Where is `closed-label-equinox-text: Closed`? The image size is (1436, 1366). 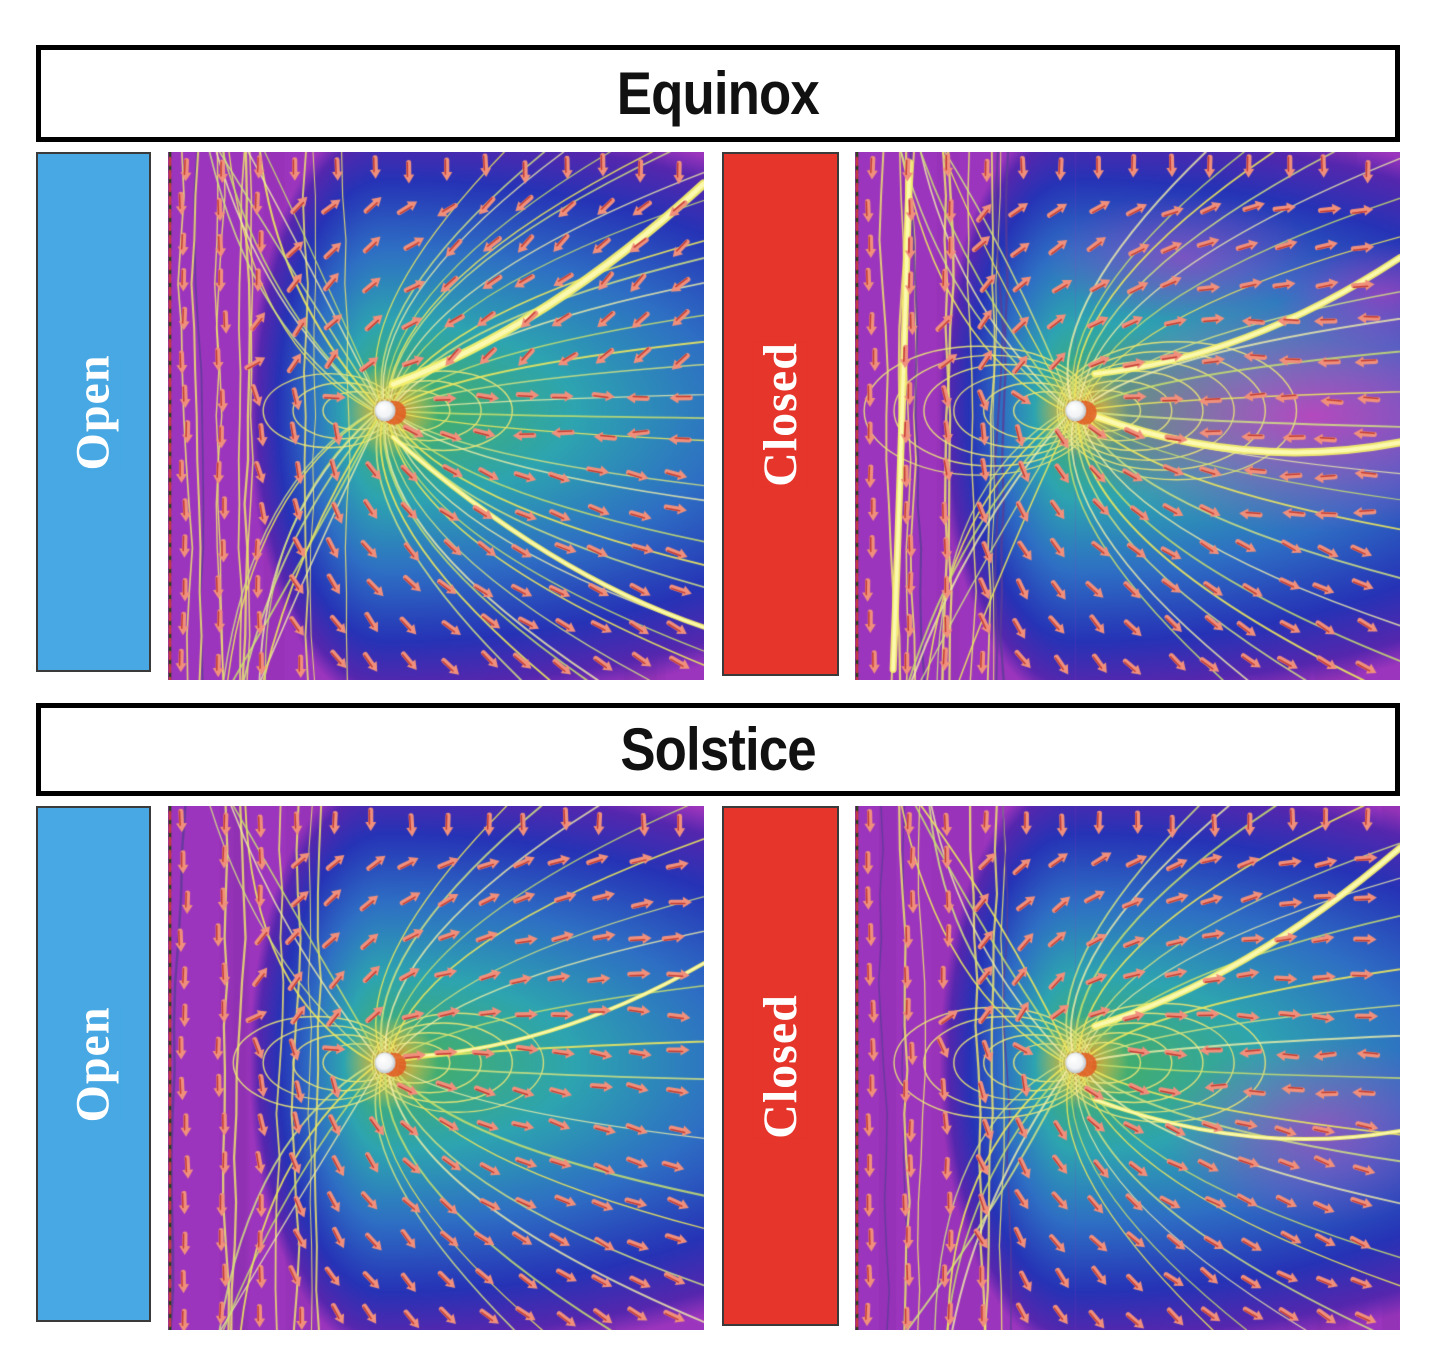
closed-label-equinox-text: Closed is located at coordinates (780, 414).